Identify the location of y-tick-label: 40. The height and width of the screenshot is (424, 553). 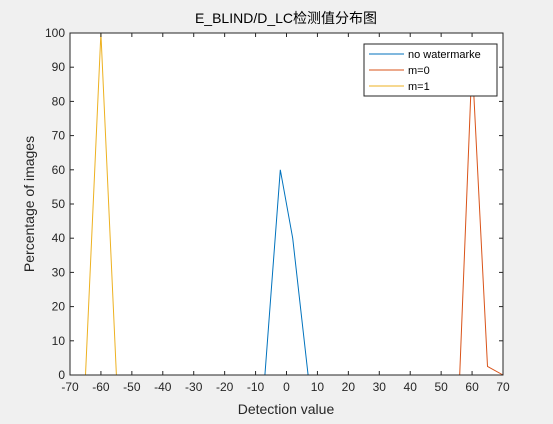
(59, 238).